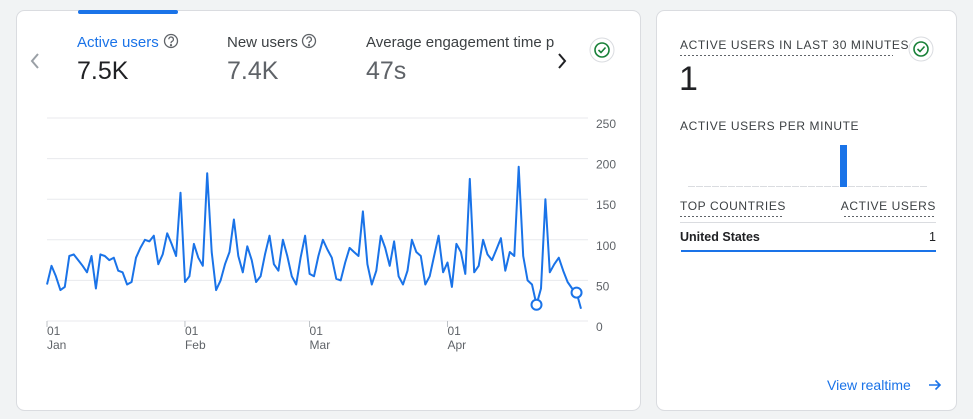 The width and height of the screenshot is (973, 419). I want to click on table-cell: United States, so click(720, 237).